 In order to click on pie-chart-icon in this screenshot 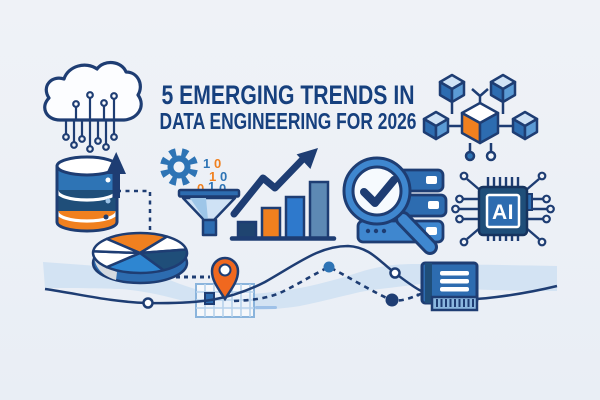, I will do `click(140, 258)`.